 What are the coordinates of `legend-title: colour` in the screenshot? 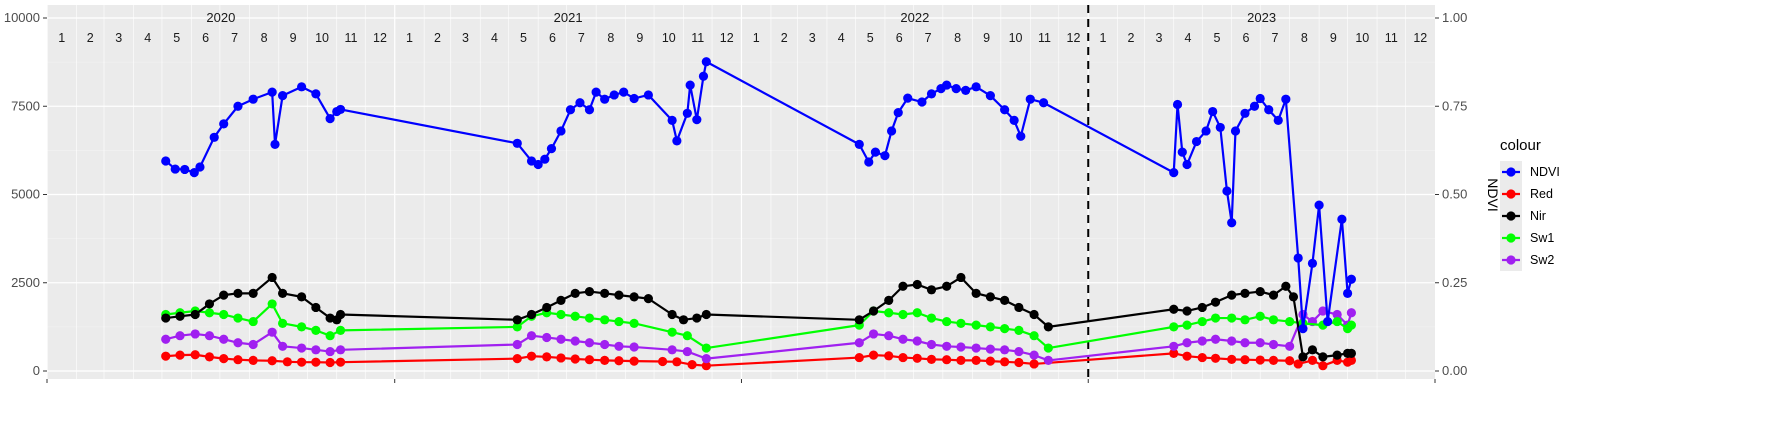 It's located at (1520, 145).